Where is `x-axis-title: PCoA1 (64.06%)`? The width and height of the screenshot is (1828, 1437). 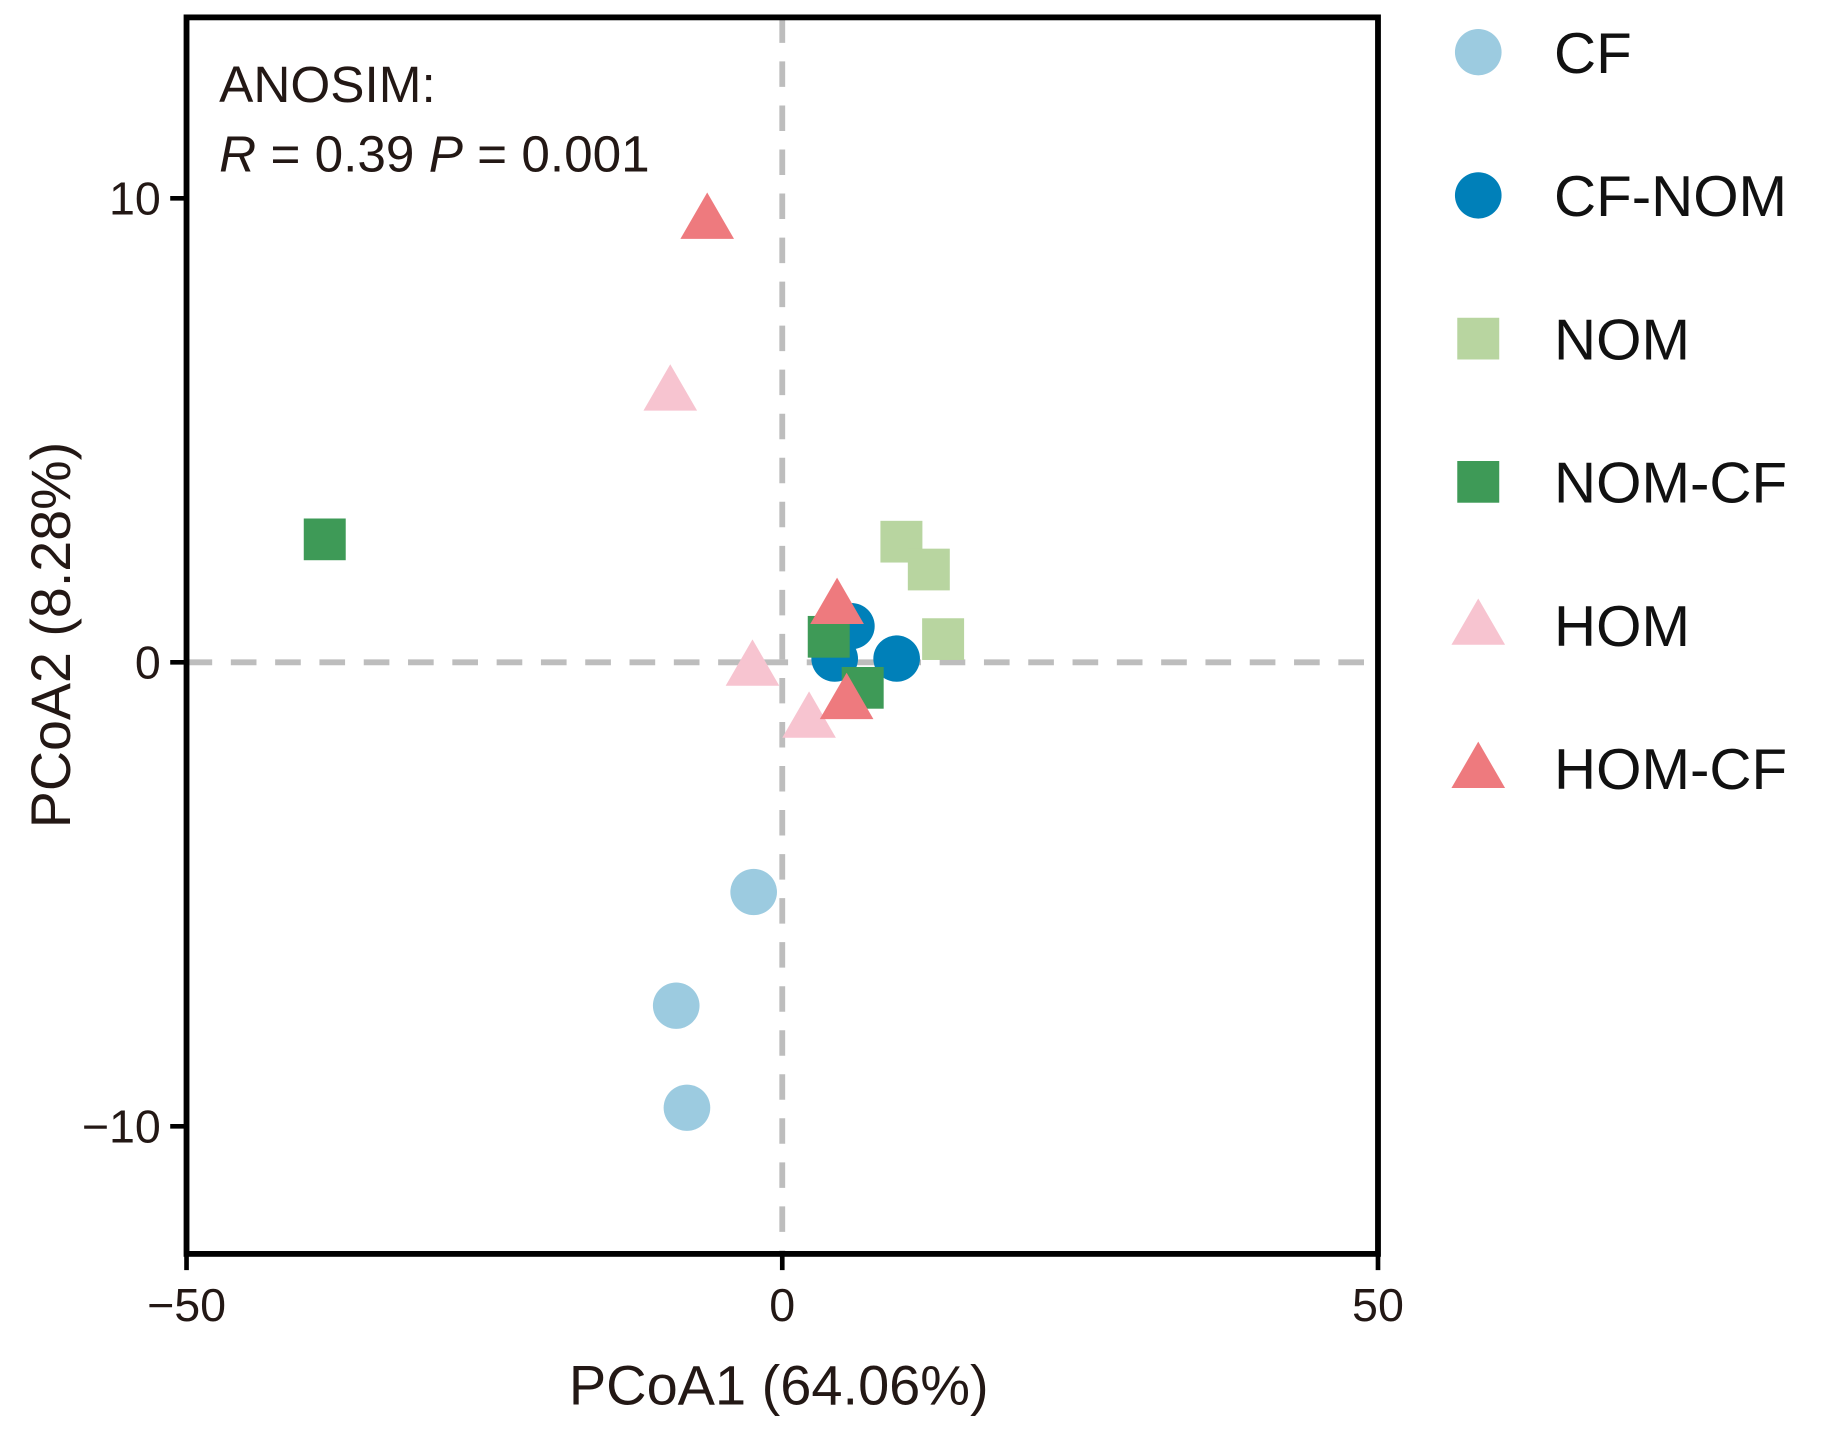 x-axis-title: PCoA1 (64.06%) is located at coordinates (779, 1385).